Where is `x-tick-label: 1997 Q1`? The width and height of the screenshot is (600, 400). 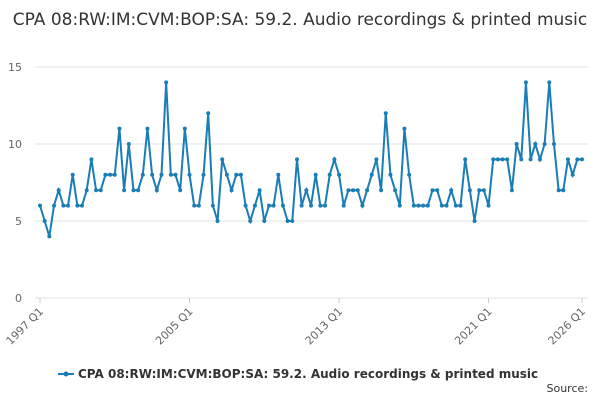
x-tick-label: 1997 Q1 is located at coordinates (25, 326).